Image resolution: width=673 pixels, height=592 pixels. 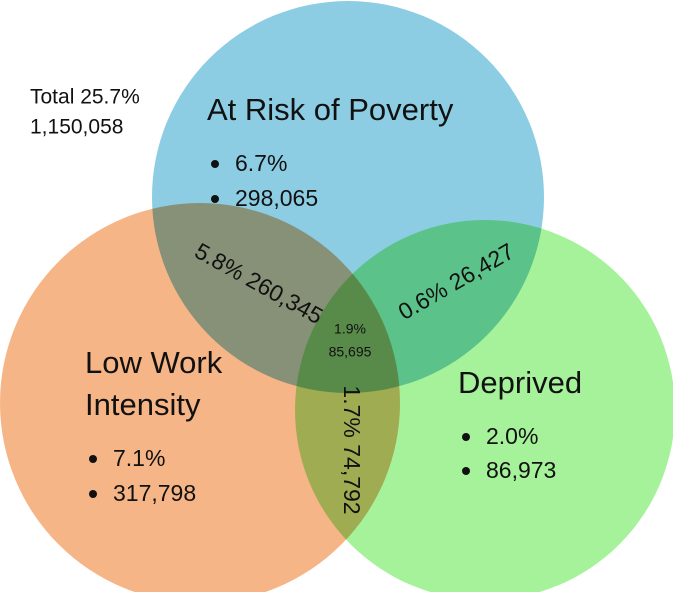 I want to click on set-label: At Risk of Poverty, so click(x=330, y=109).